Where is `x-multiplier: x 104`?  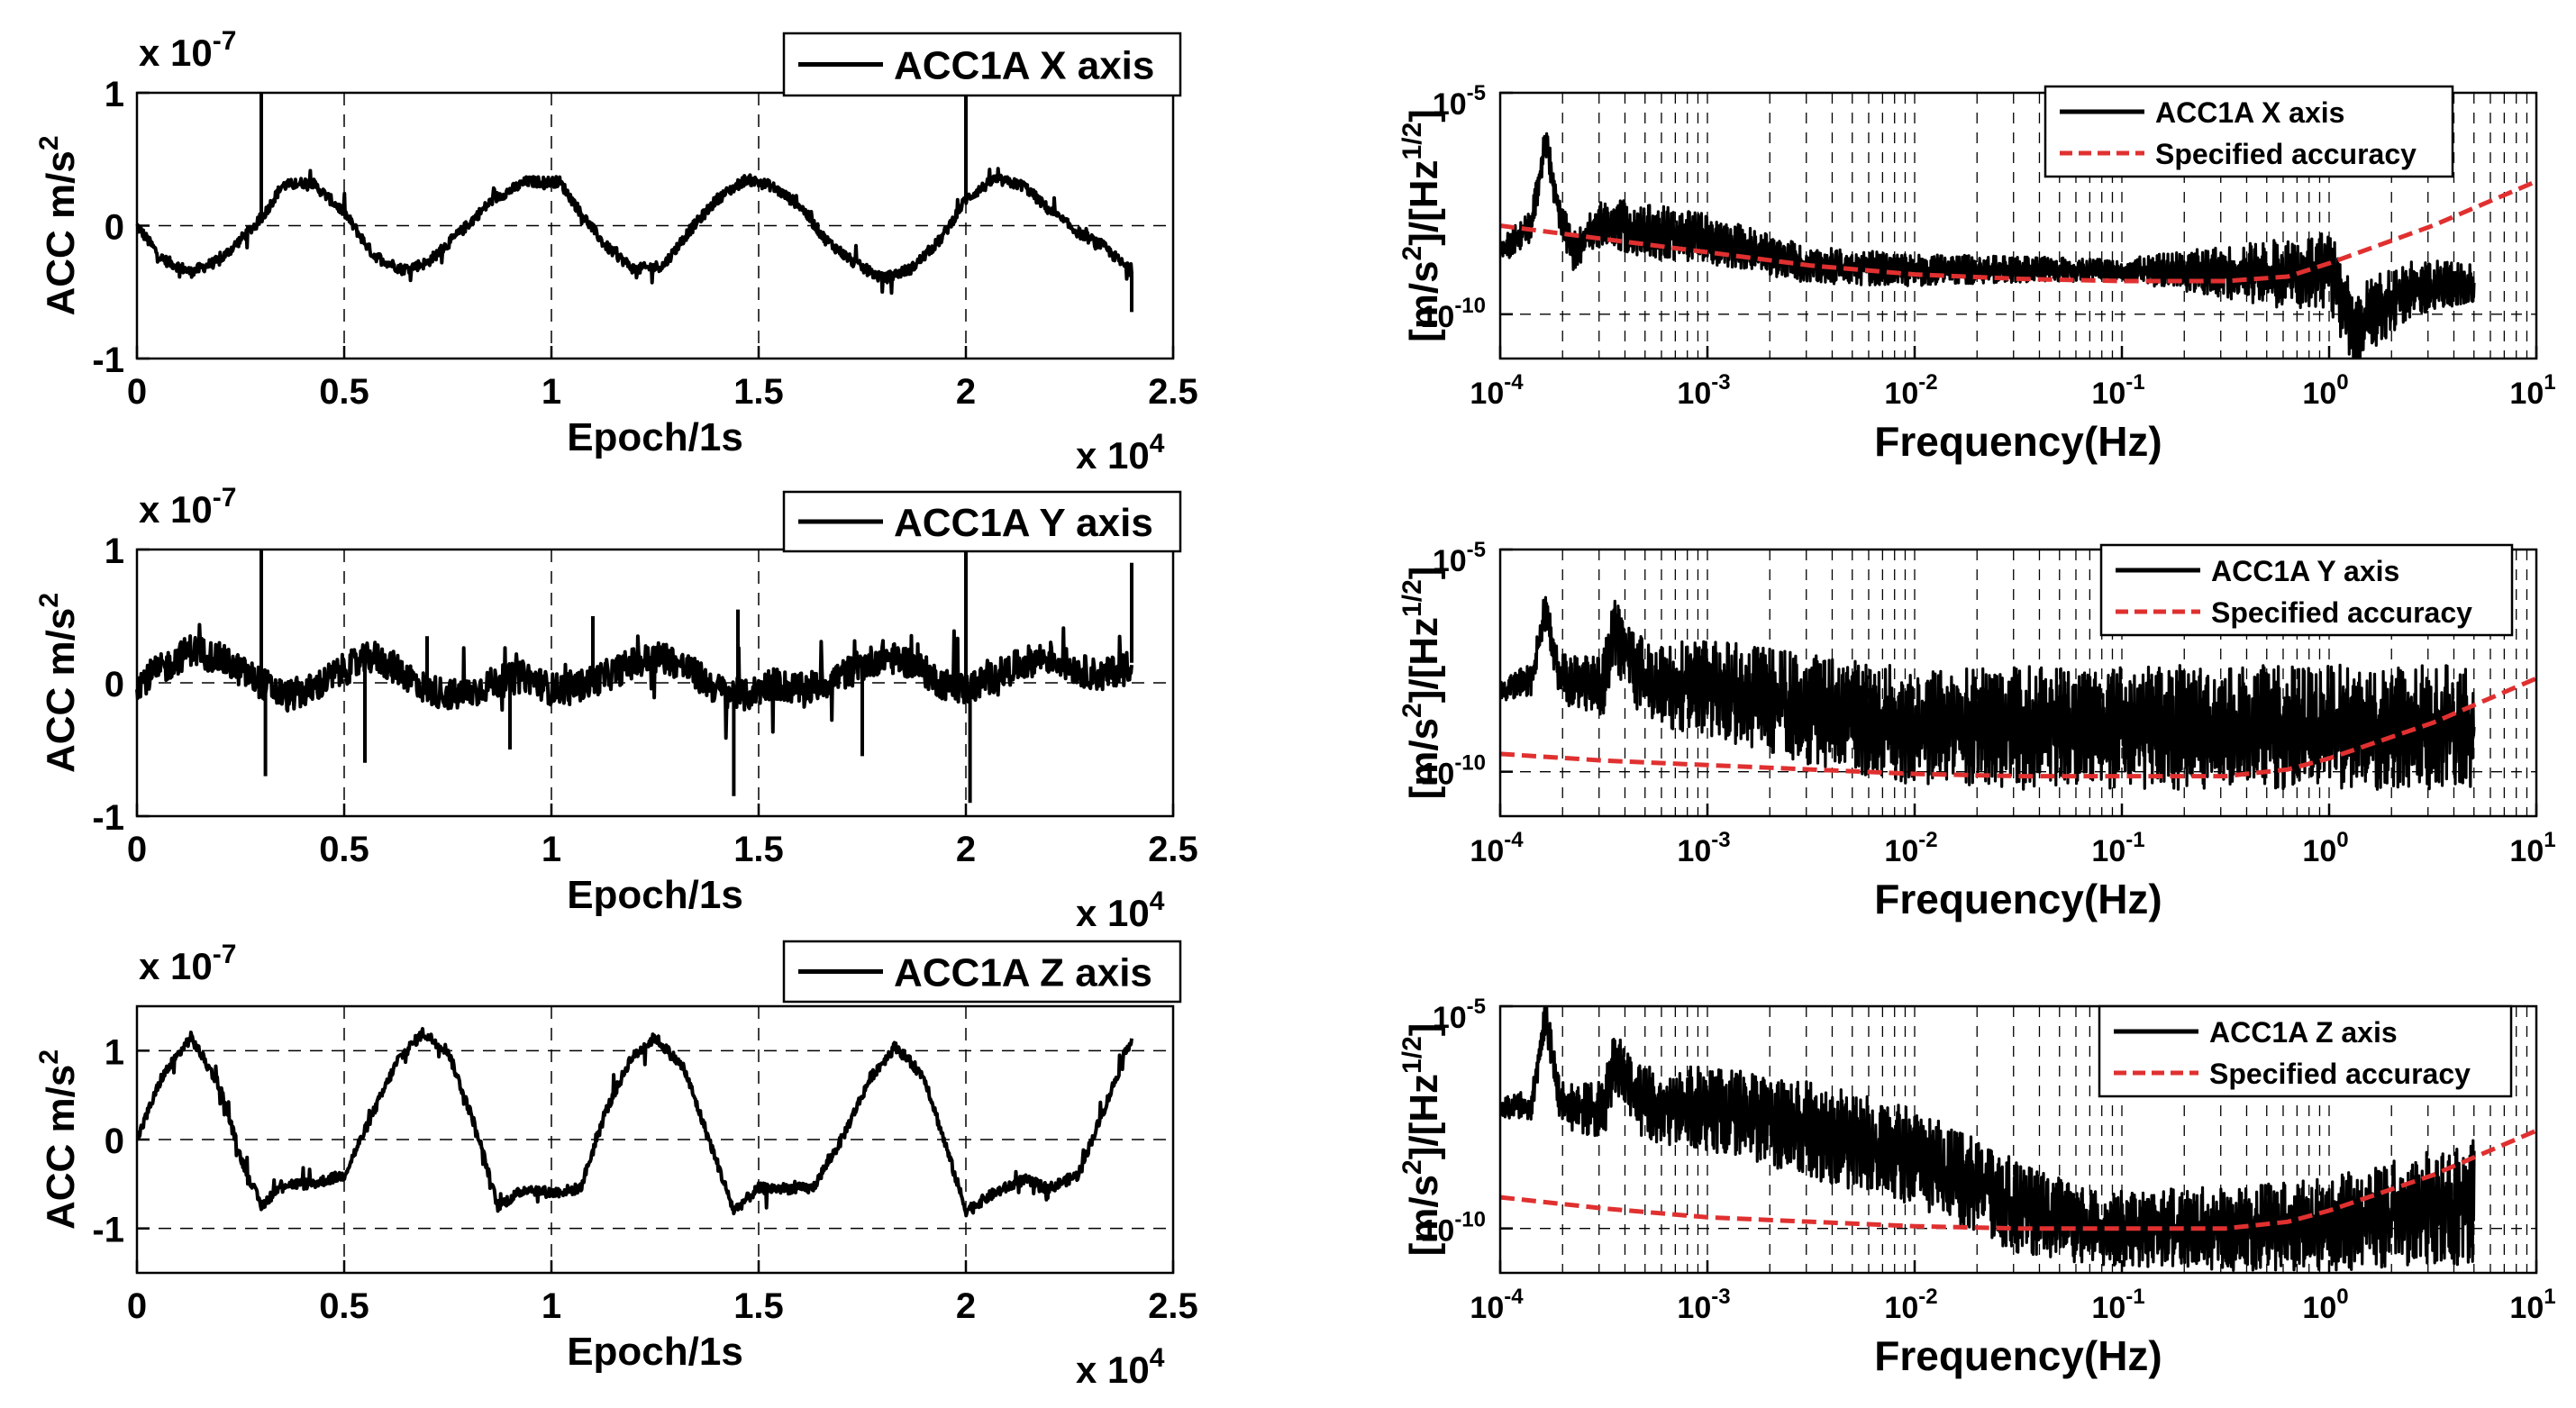 x-multiplier: x 104 is located at coordinates (1120, 910).